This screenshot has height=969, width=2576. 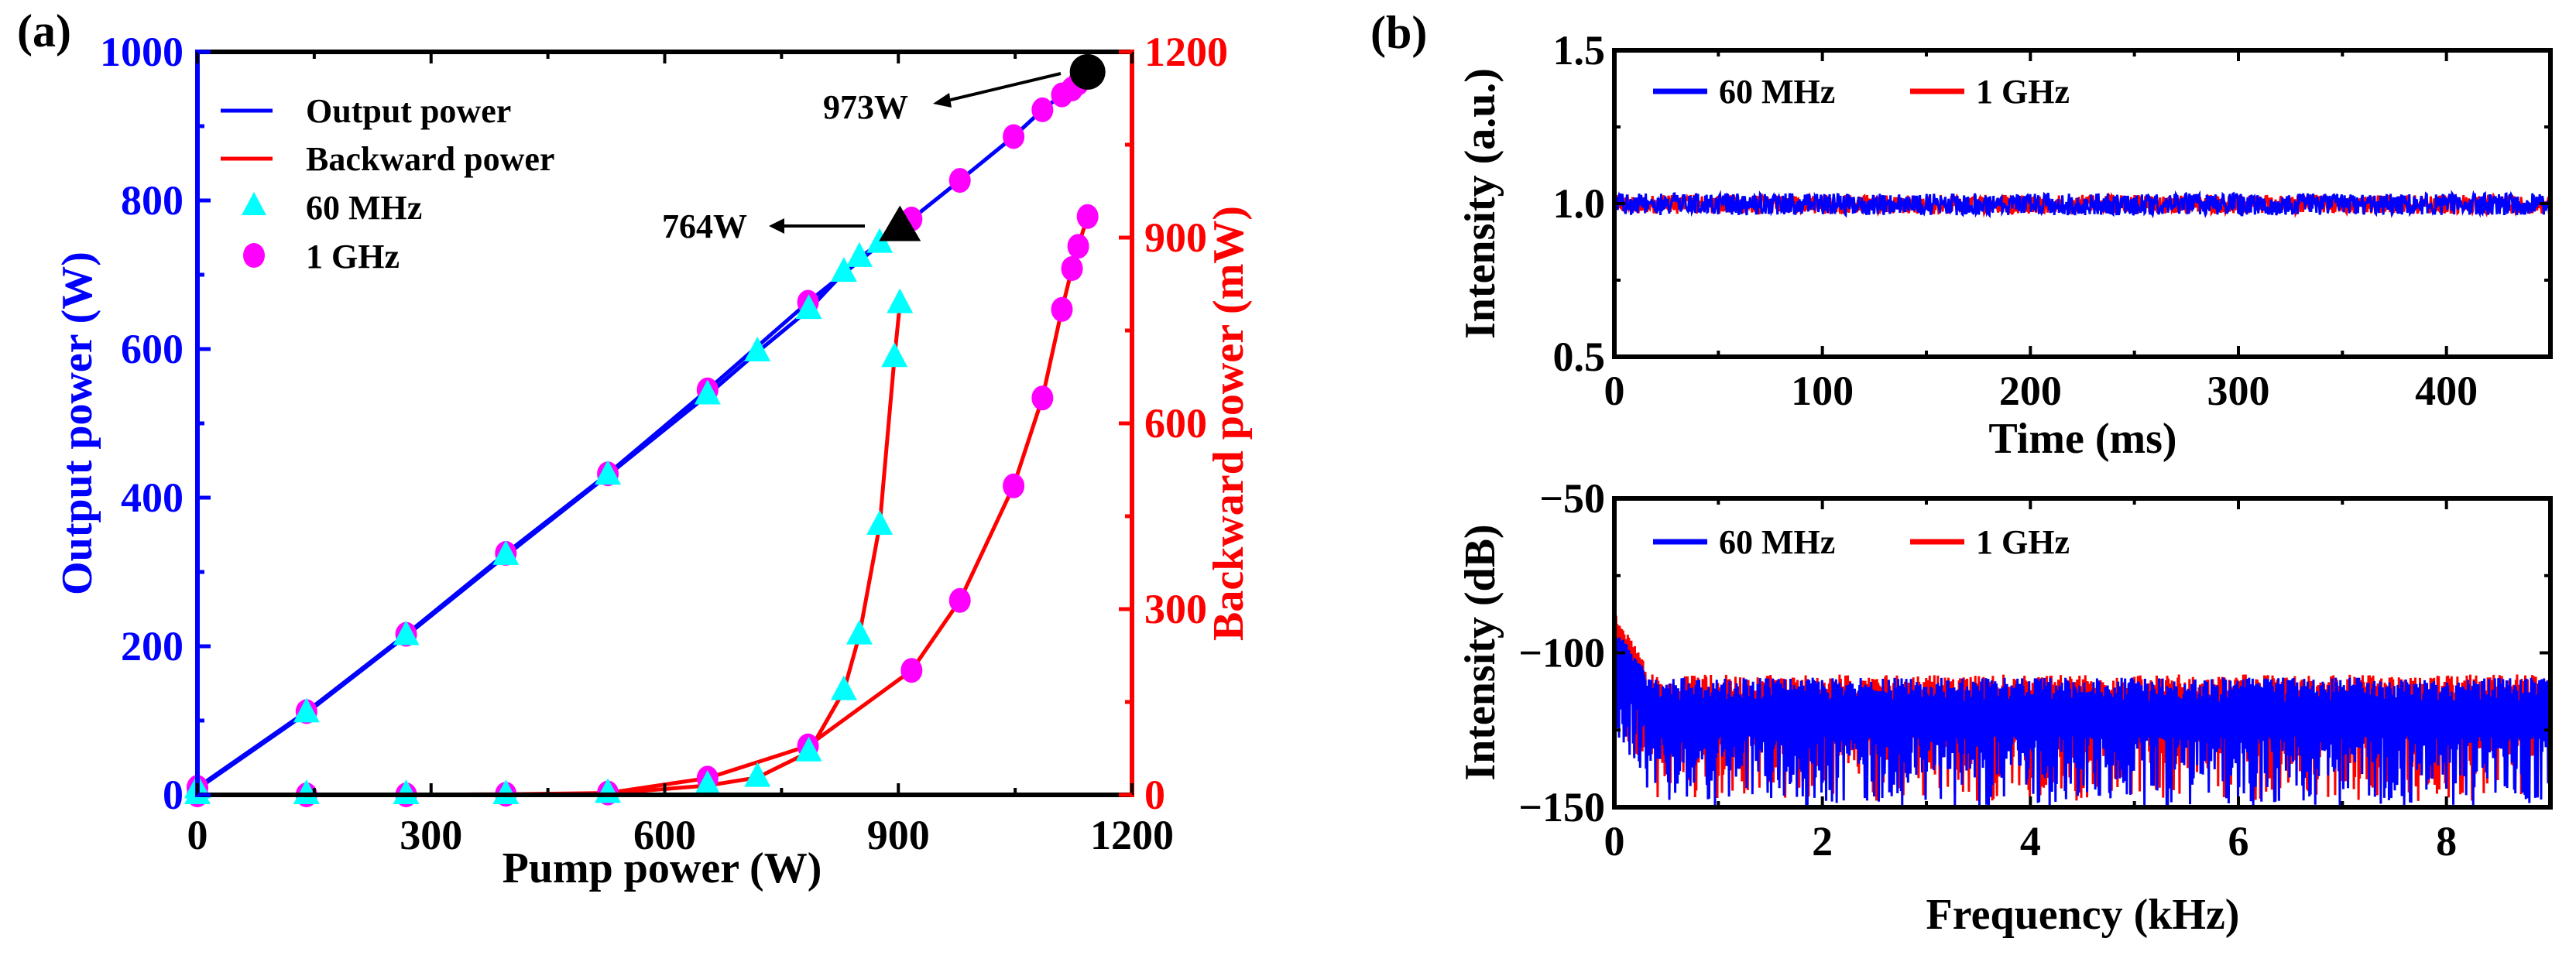 I want to click on y-tick-label-left: 200, so click(x=152, y=646).